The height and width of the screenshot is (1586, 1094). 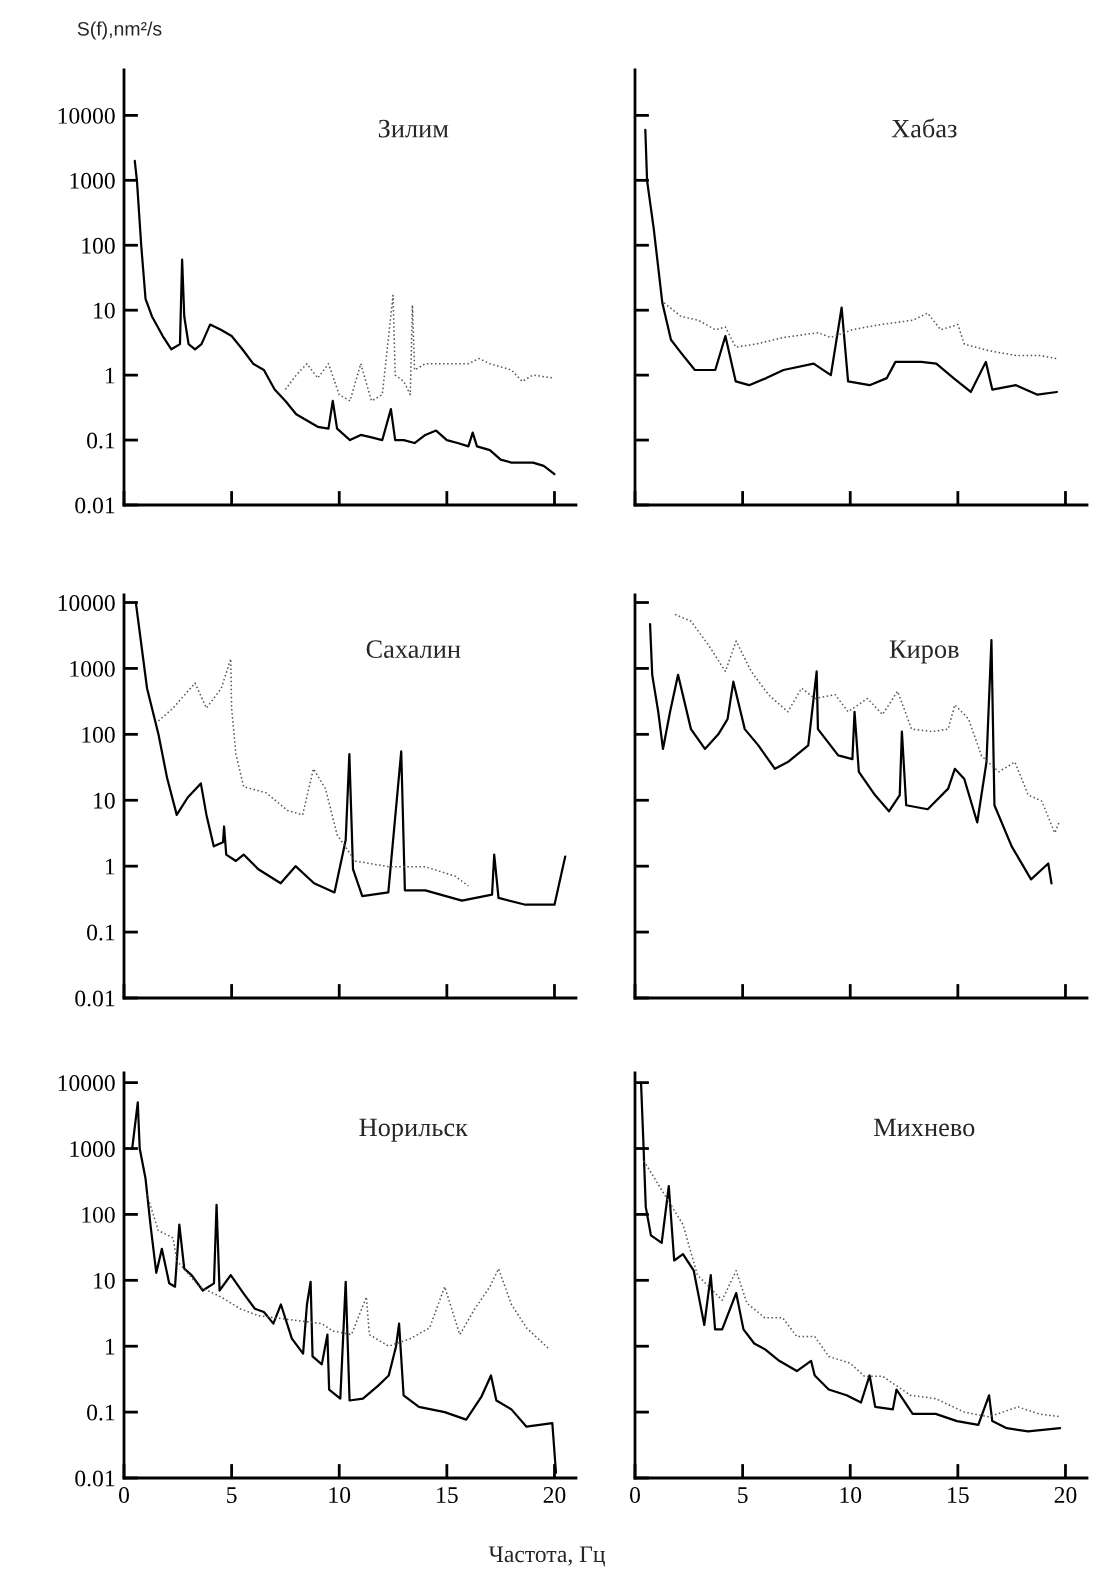 What do you see at coordinates (119, 30) in the screenshot?
I see `y-axis-title: S(f),nm²/s` at bounding box center [119, 30].